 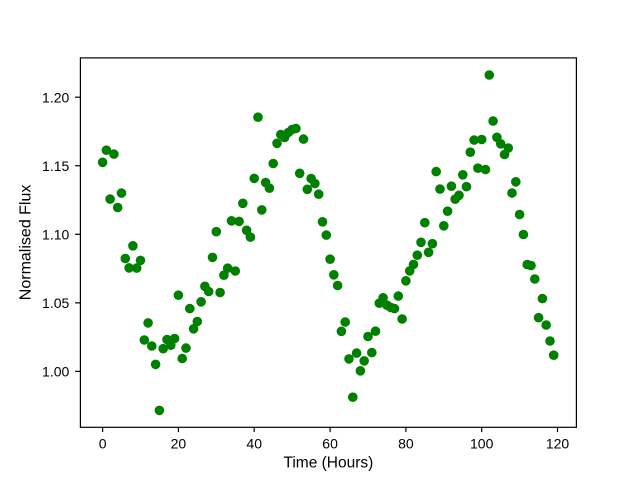 I want to click on svg-text: 80, so click(x=406, y=444).